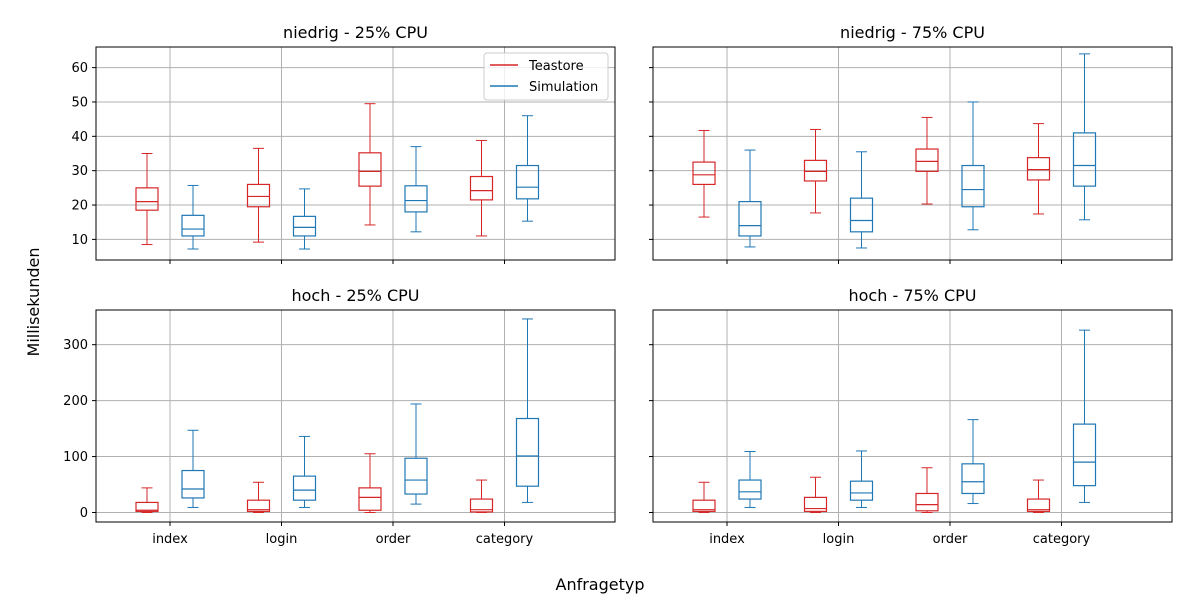 This screenshot has height=600, width=1200. What do you see at coordinates (79, 171) in the screenshot?
I see `y-tick-label: 30` at bounding box center [79, 171].